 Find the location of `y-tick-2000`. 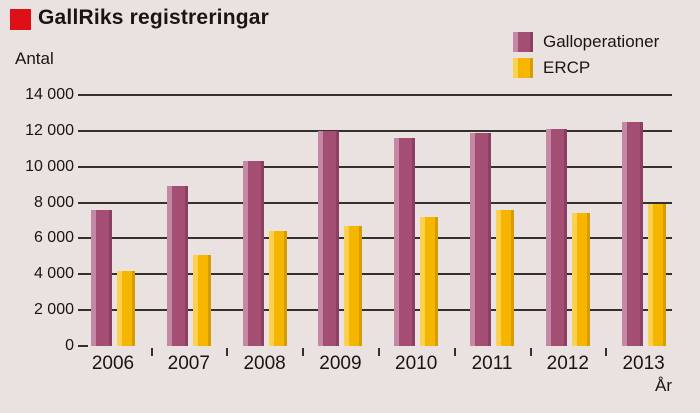

y-tick-2000 is located at coordinates (83, 310).